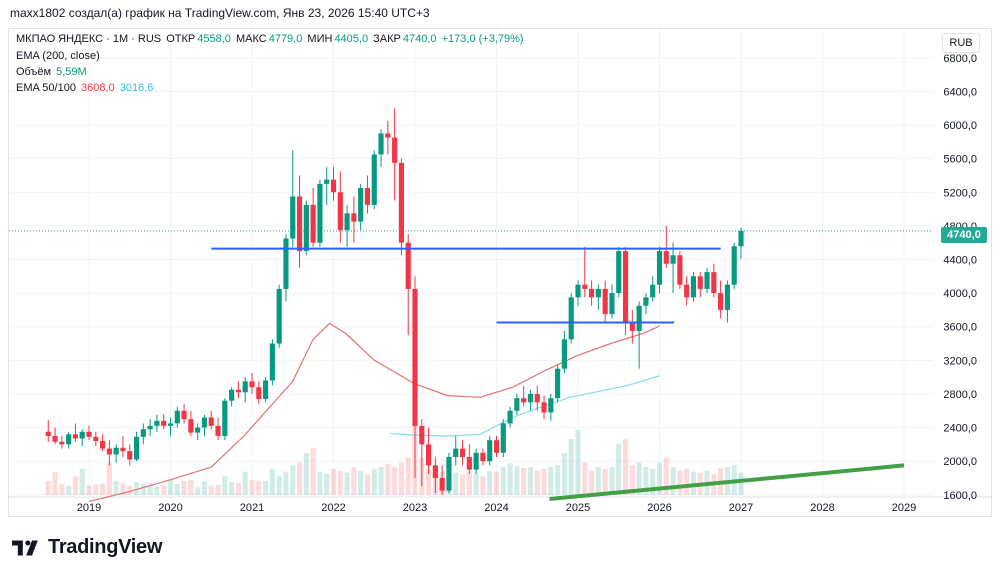  Describe the element at coordinates (98, 88) in the screenshot. I see `legend-ema50-value: 3608,0` at that location.